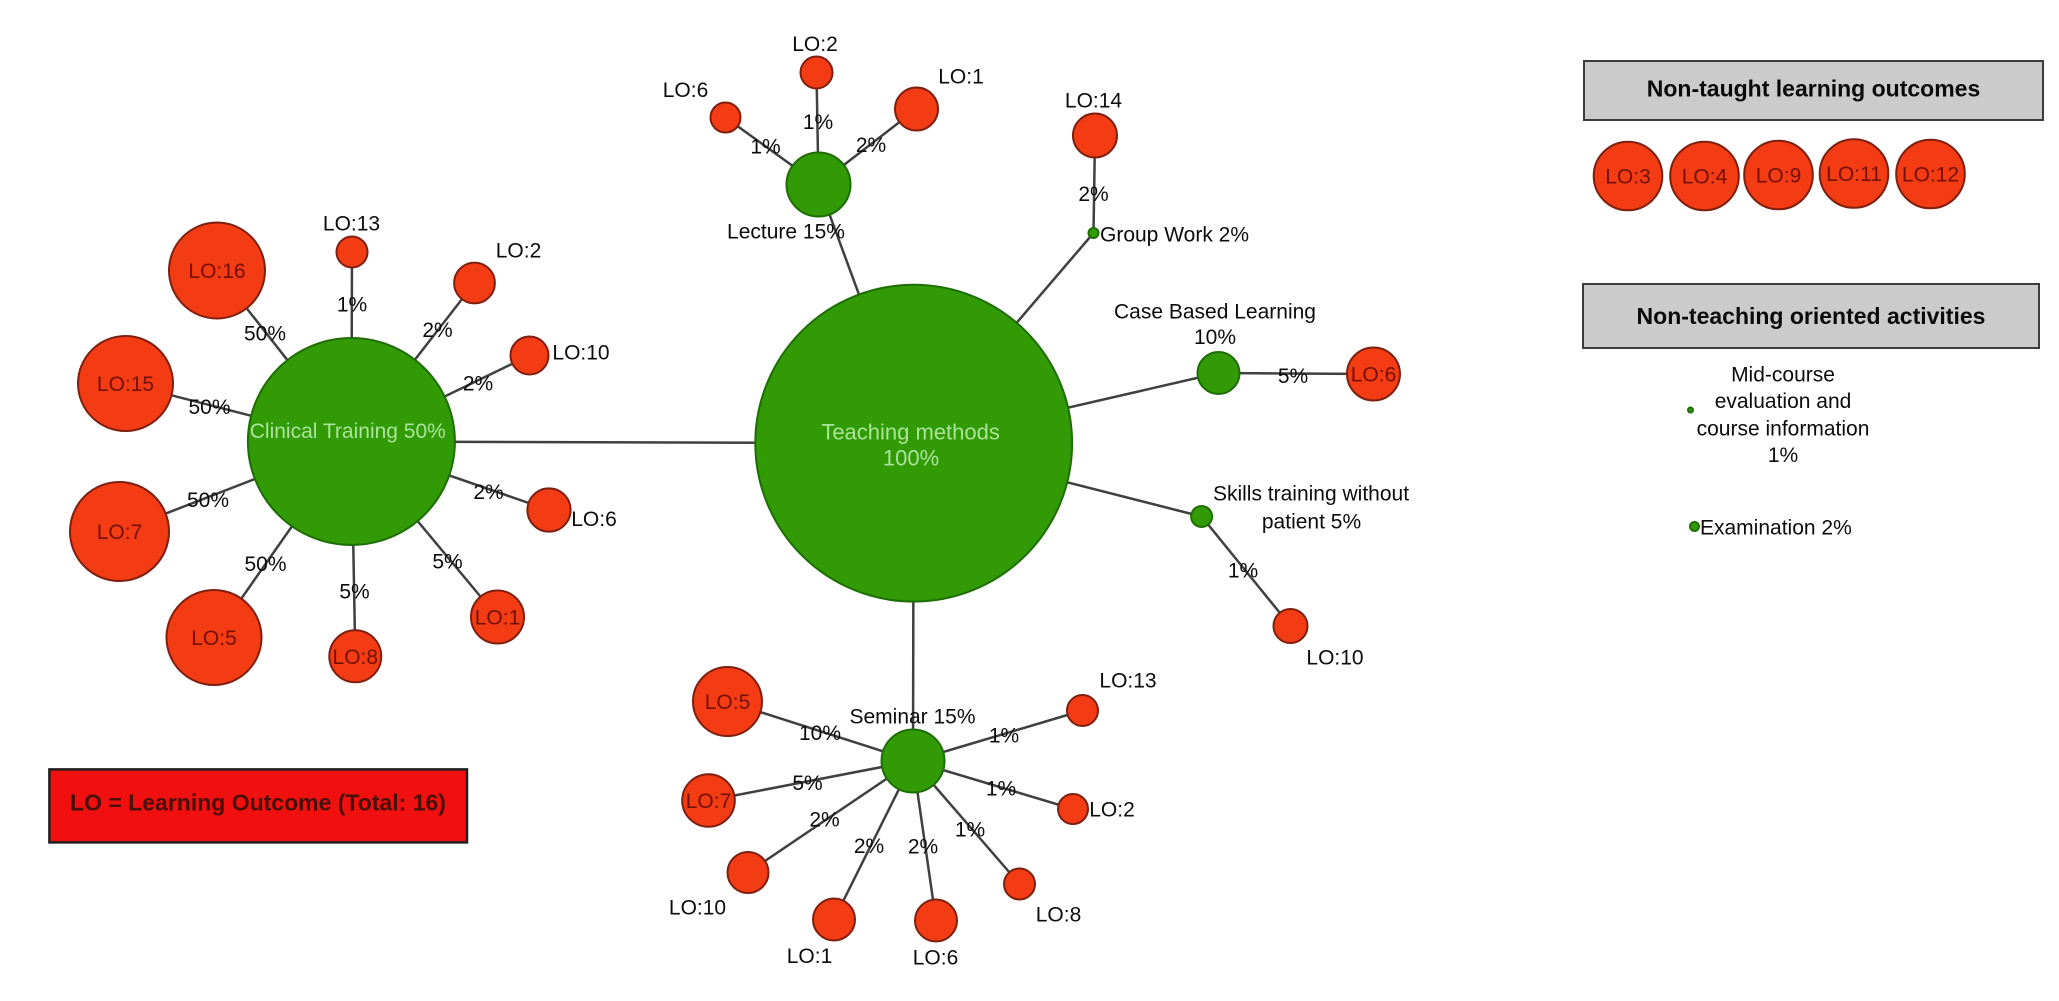 Image resolution: width=2059 pixels, height=1001 pixels. Describe the element at coordinates (1628, 177) in the screenshot. I see `svg-text: LO:3` at that location.